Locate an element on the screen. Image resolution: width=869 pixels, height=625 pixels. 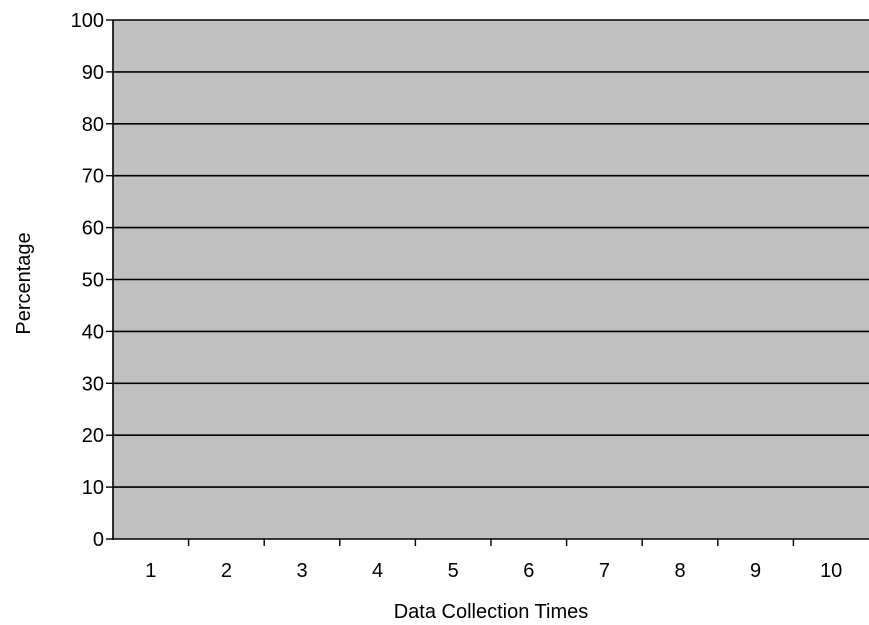
x-tick-label: 5 is located at coordinates (453, 571).